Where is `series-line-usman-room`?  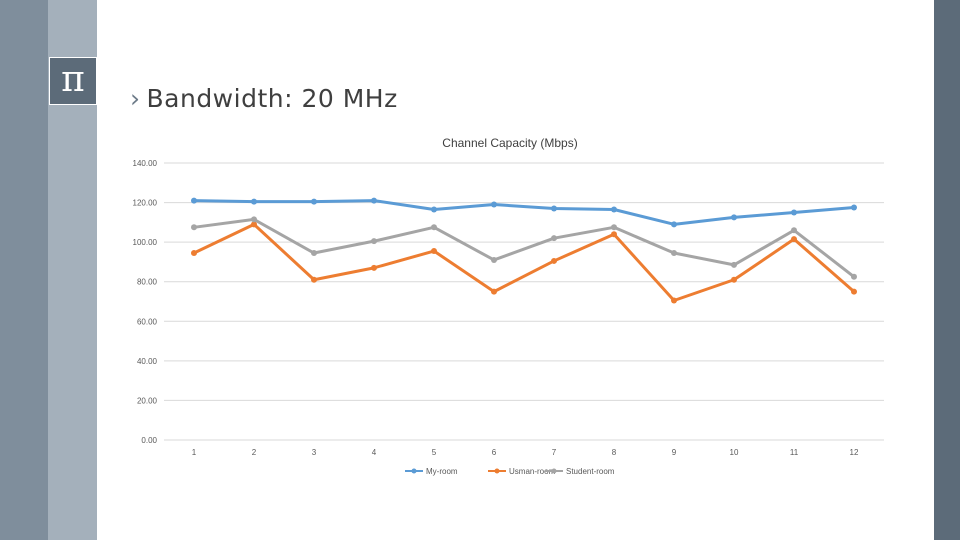 series-line-usman-room is located at coordinates (524, 262).